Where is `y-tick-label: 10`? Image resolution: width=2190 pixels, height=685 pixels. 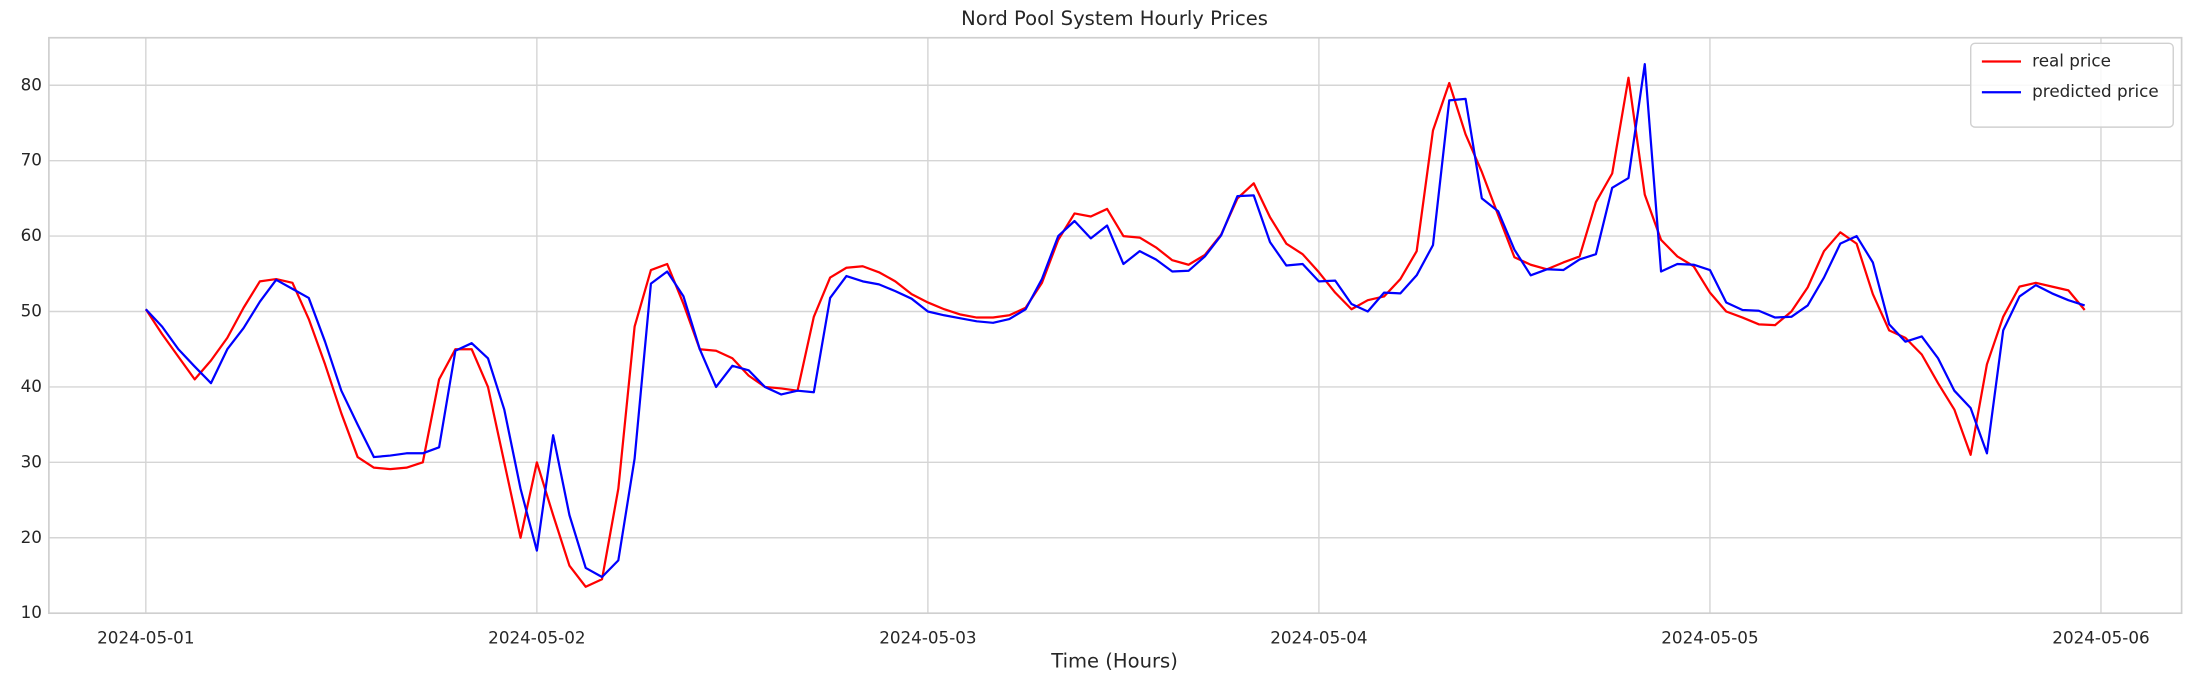
y-tick-label: 10 is located at coordinates (31, 612).